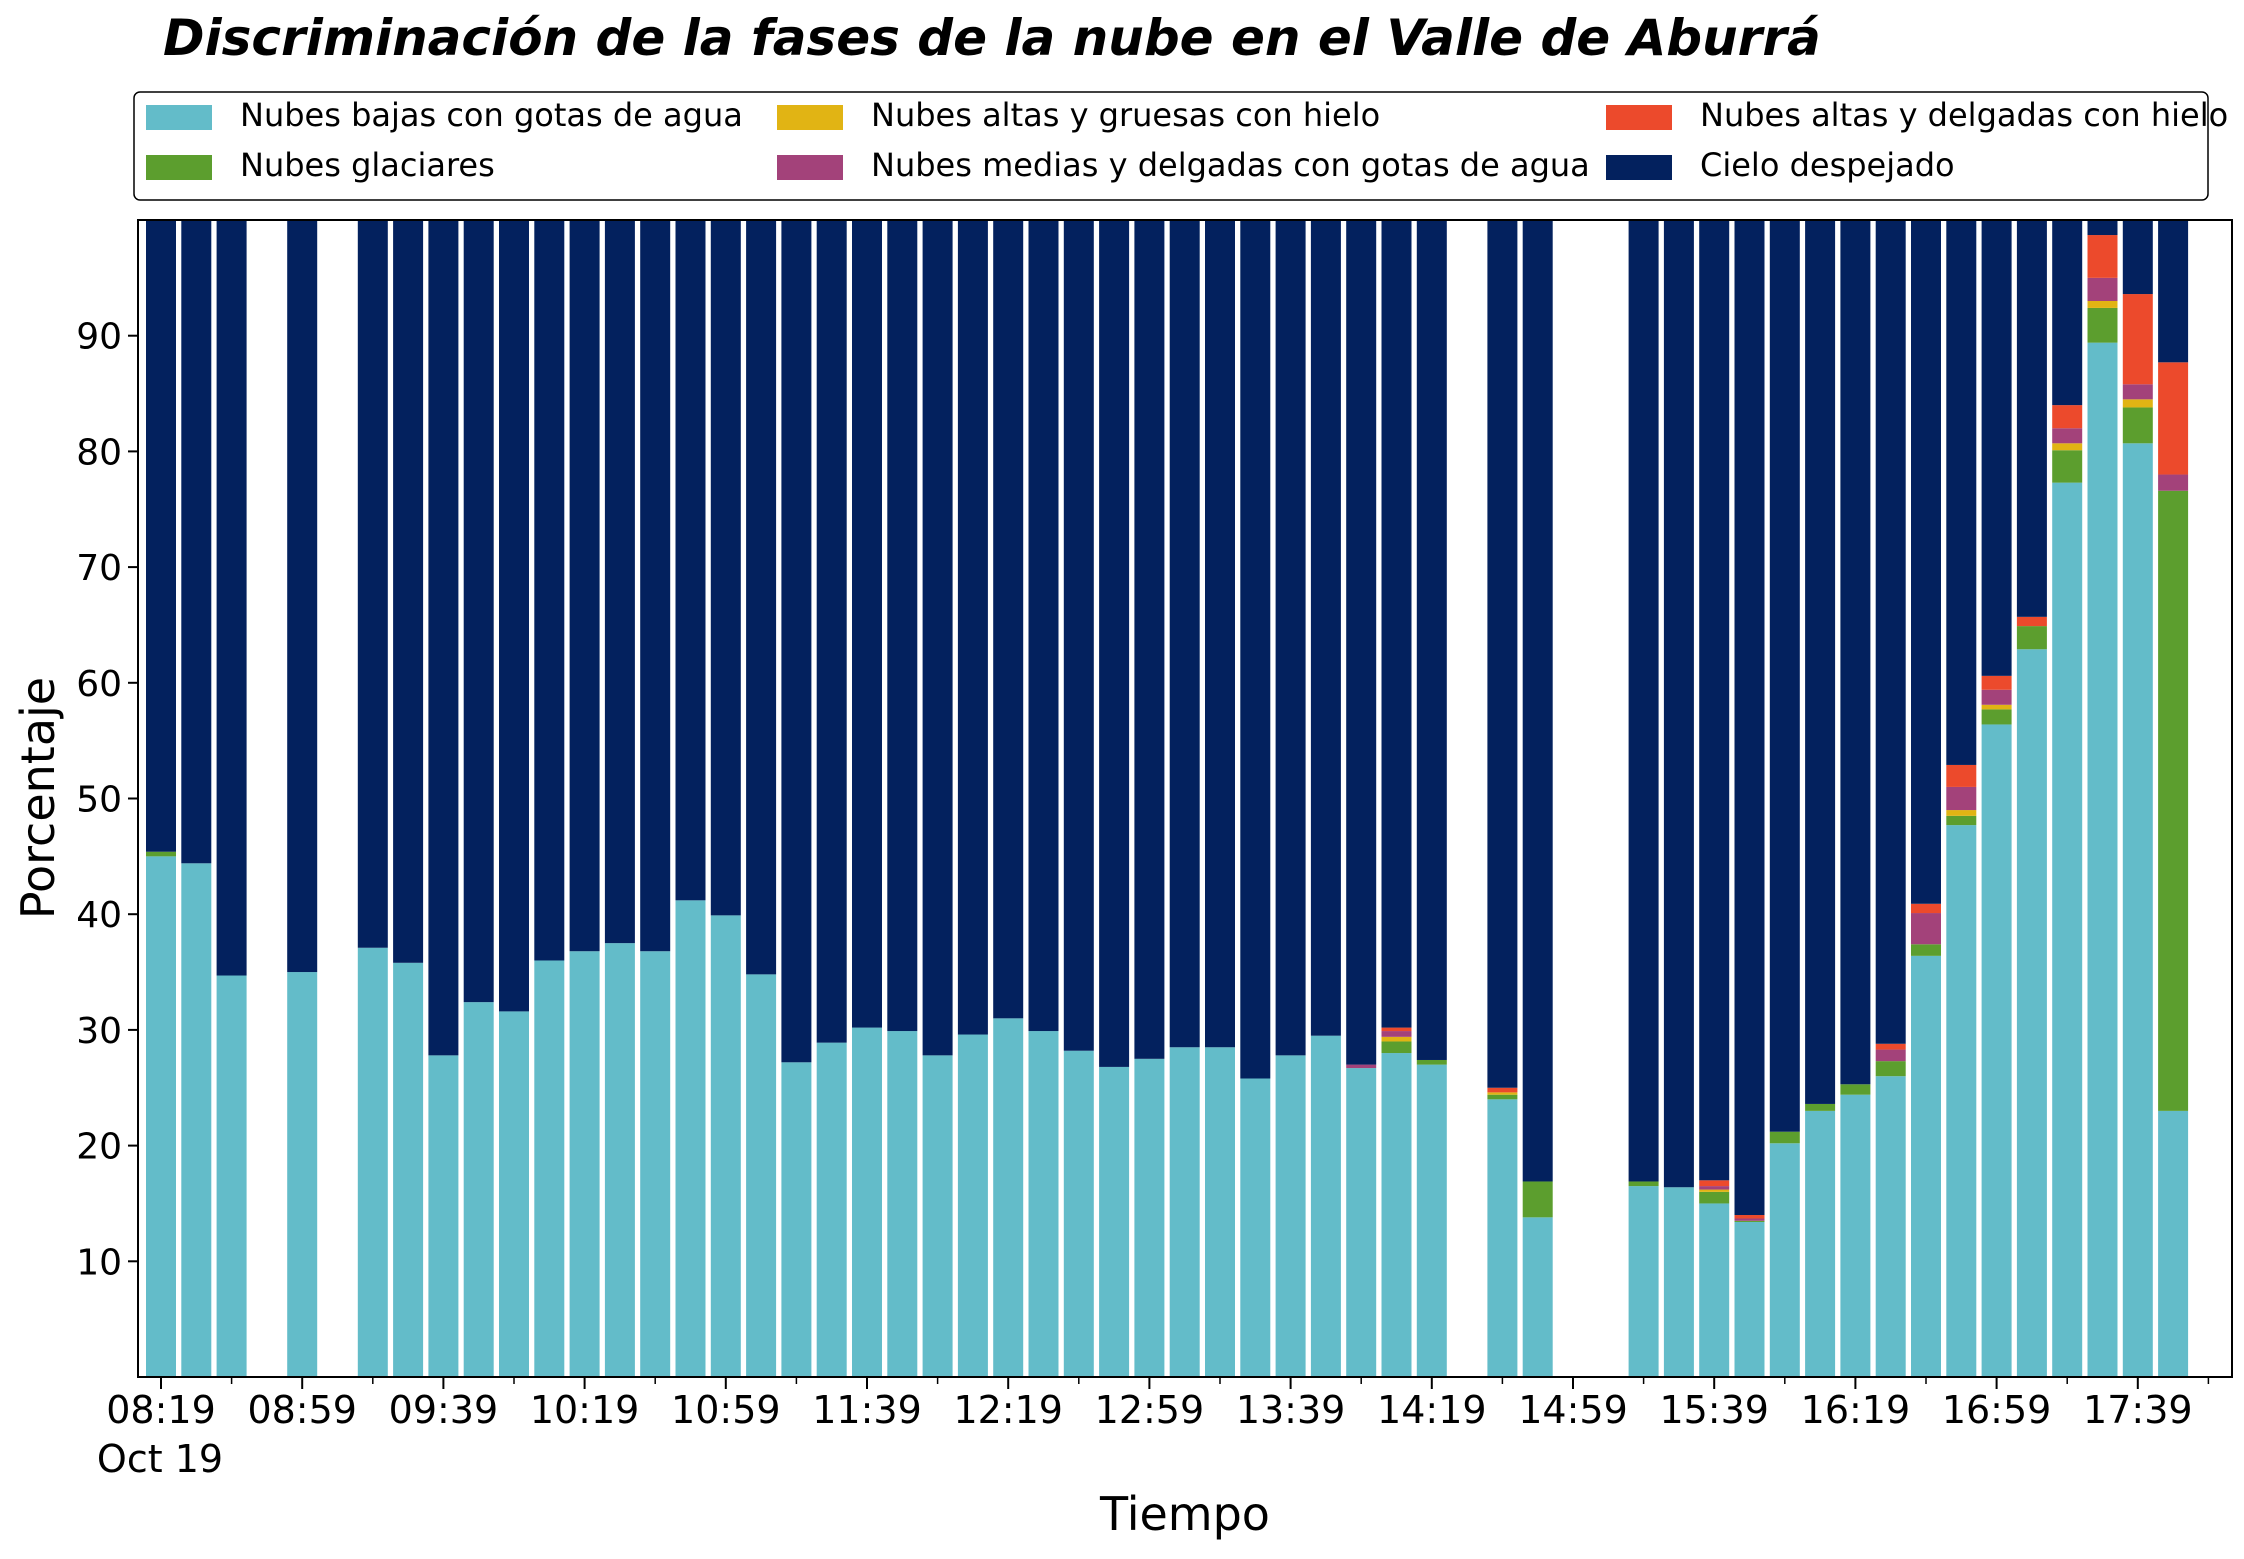 This screenshot has height=1559, width=2244. I want to click on bar-segment-1639-s1, so click(1926, 950).